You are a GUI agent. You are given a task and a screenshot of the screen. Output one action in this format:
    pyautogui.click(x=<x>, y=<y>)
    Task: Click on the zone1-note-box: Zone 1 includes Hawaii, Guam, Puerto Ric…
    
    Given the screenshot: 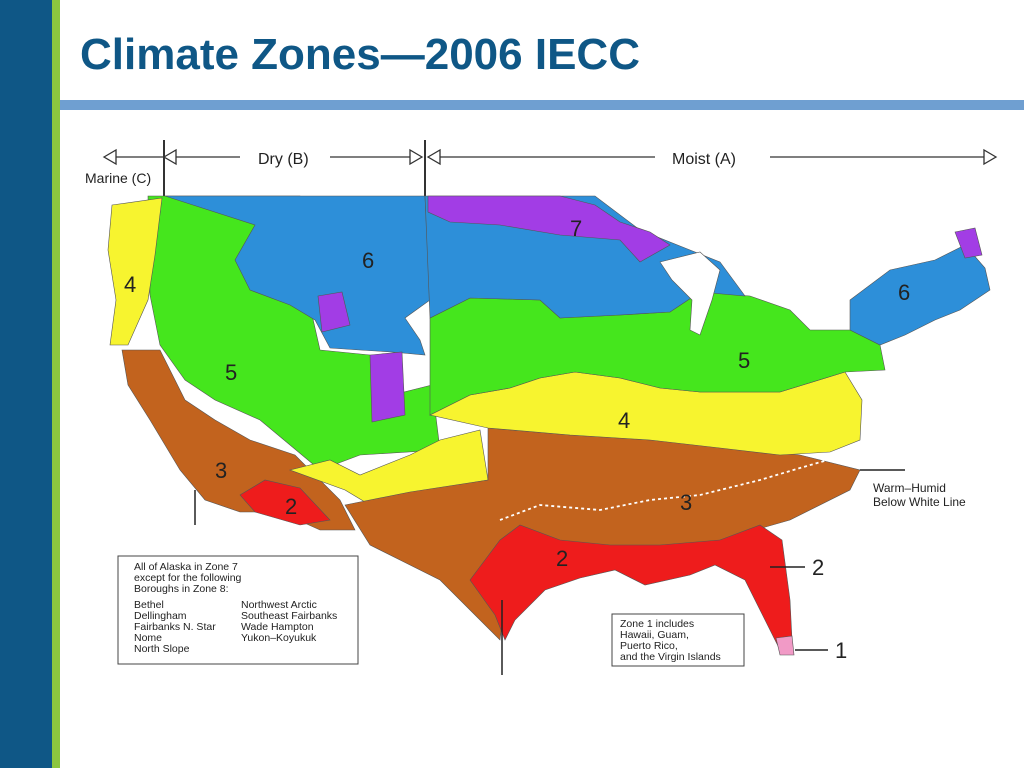 What is the action you would take?
    pyautogui.click(x=678, y=640)
    